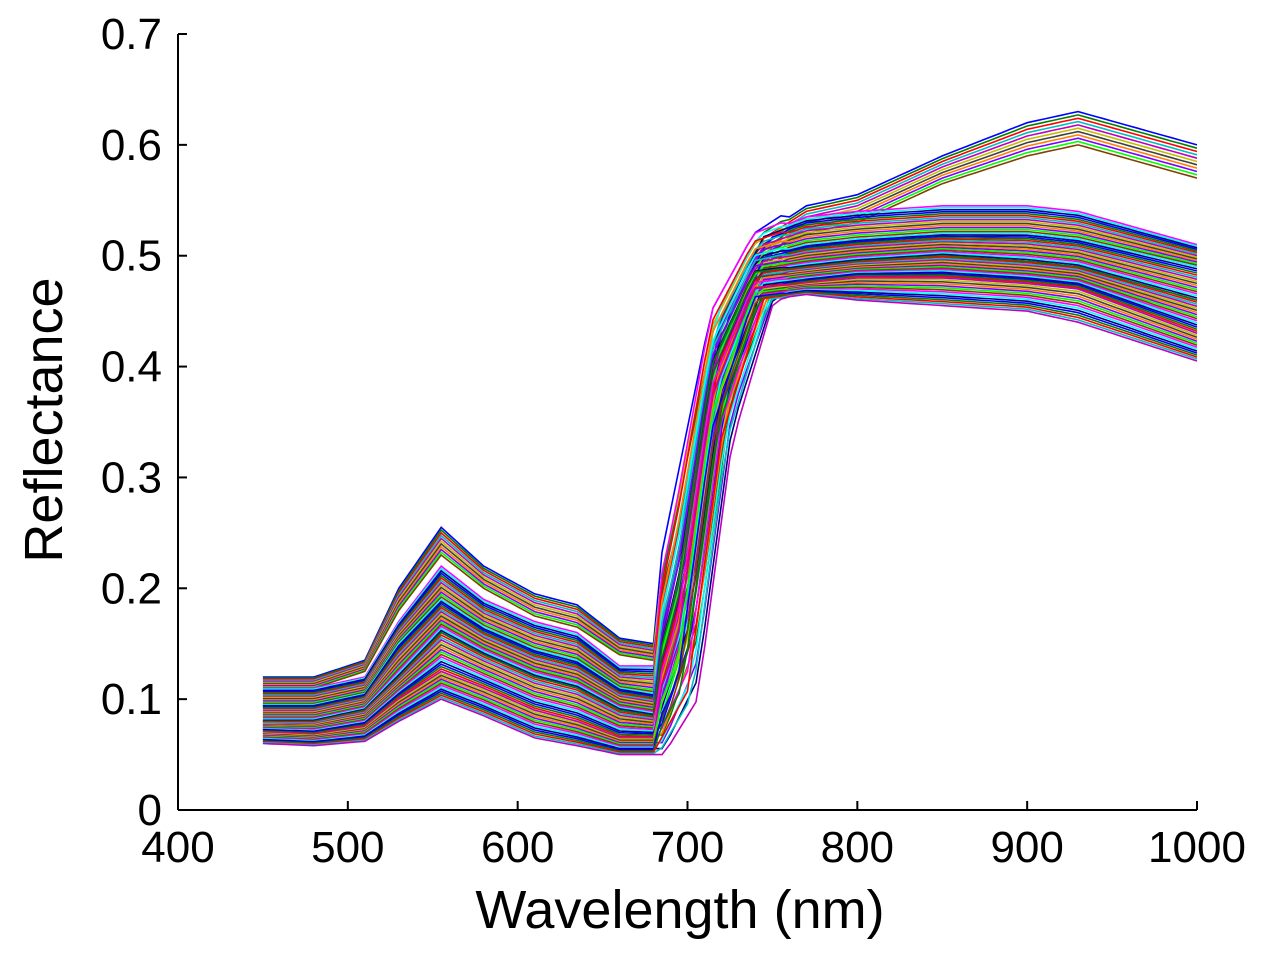 The image size is (1264, 955). What do you see at coordinates (177, 847) in the screenshot?
I see `x-tick-label: 400` at bounding box center [177, 847].